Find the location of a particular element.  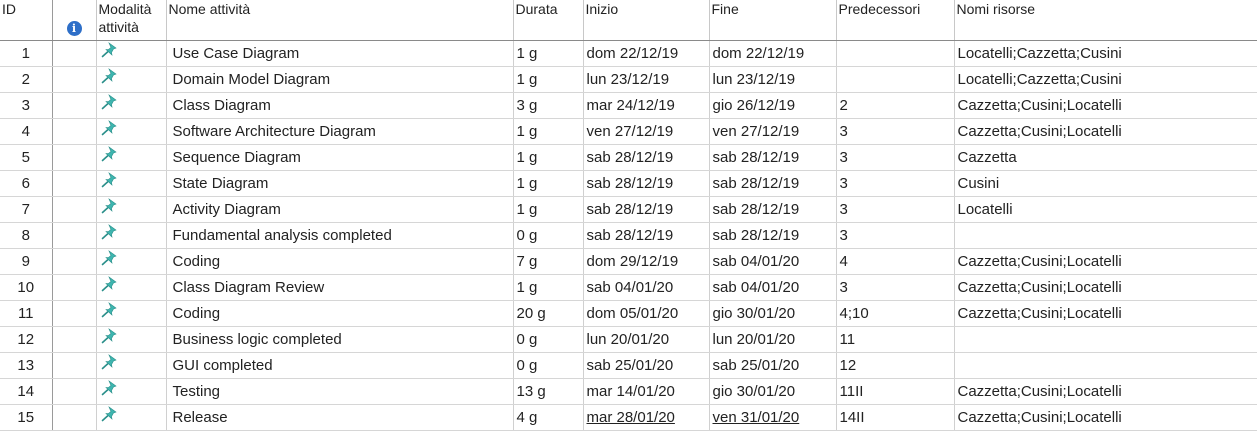

duration-cell: 3 g is located at coordinates (548, 105).